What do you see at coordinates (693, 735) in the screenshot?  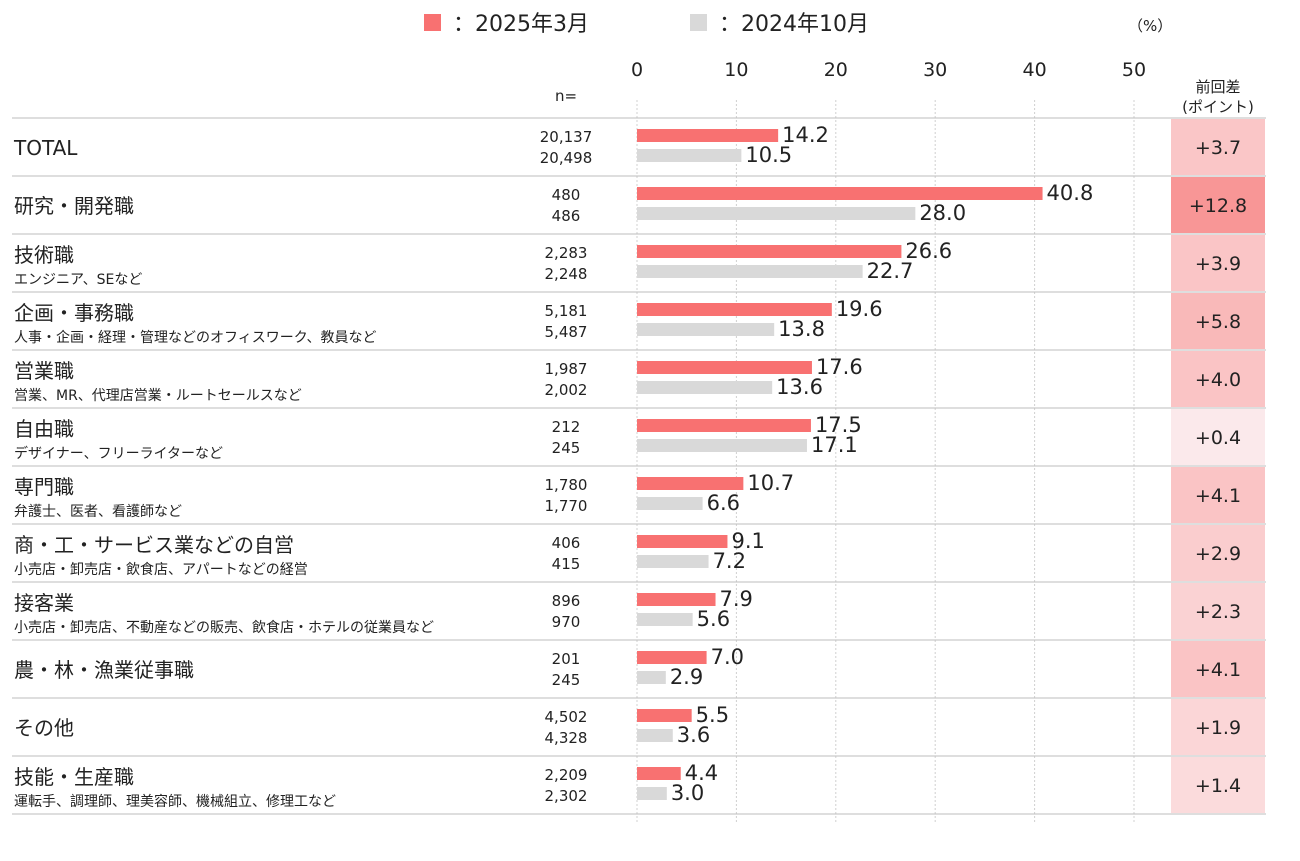 I see `value-label-2024: 3.6` at bounding box center [693, 735].